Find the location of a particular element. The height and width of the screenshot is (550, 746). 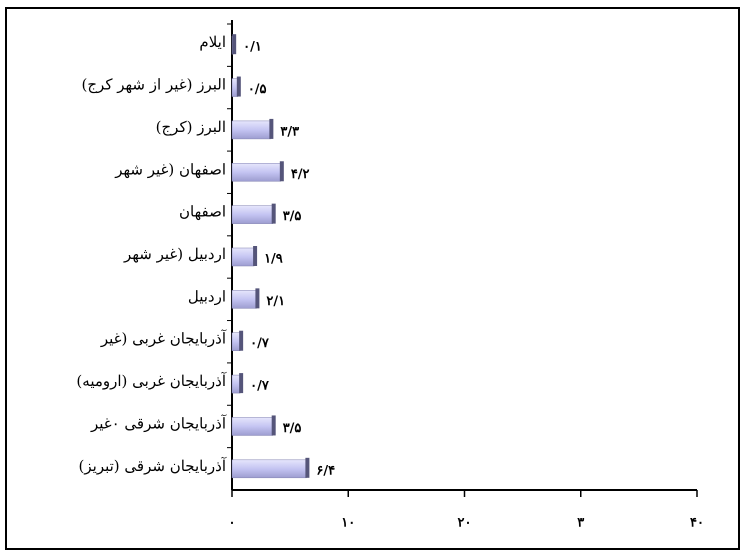

value-label: ۰/۱ is located at coordinates (252, 47).